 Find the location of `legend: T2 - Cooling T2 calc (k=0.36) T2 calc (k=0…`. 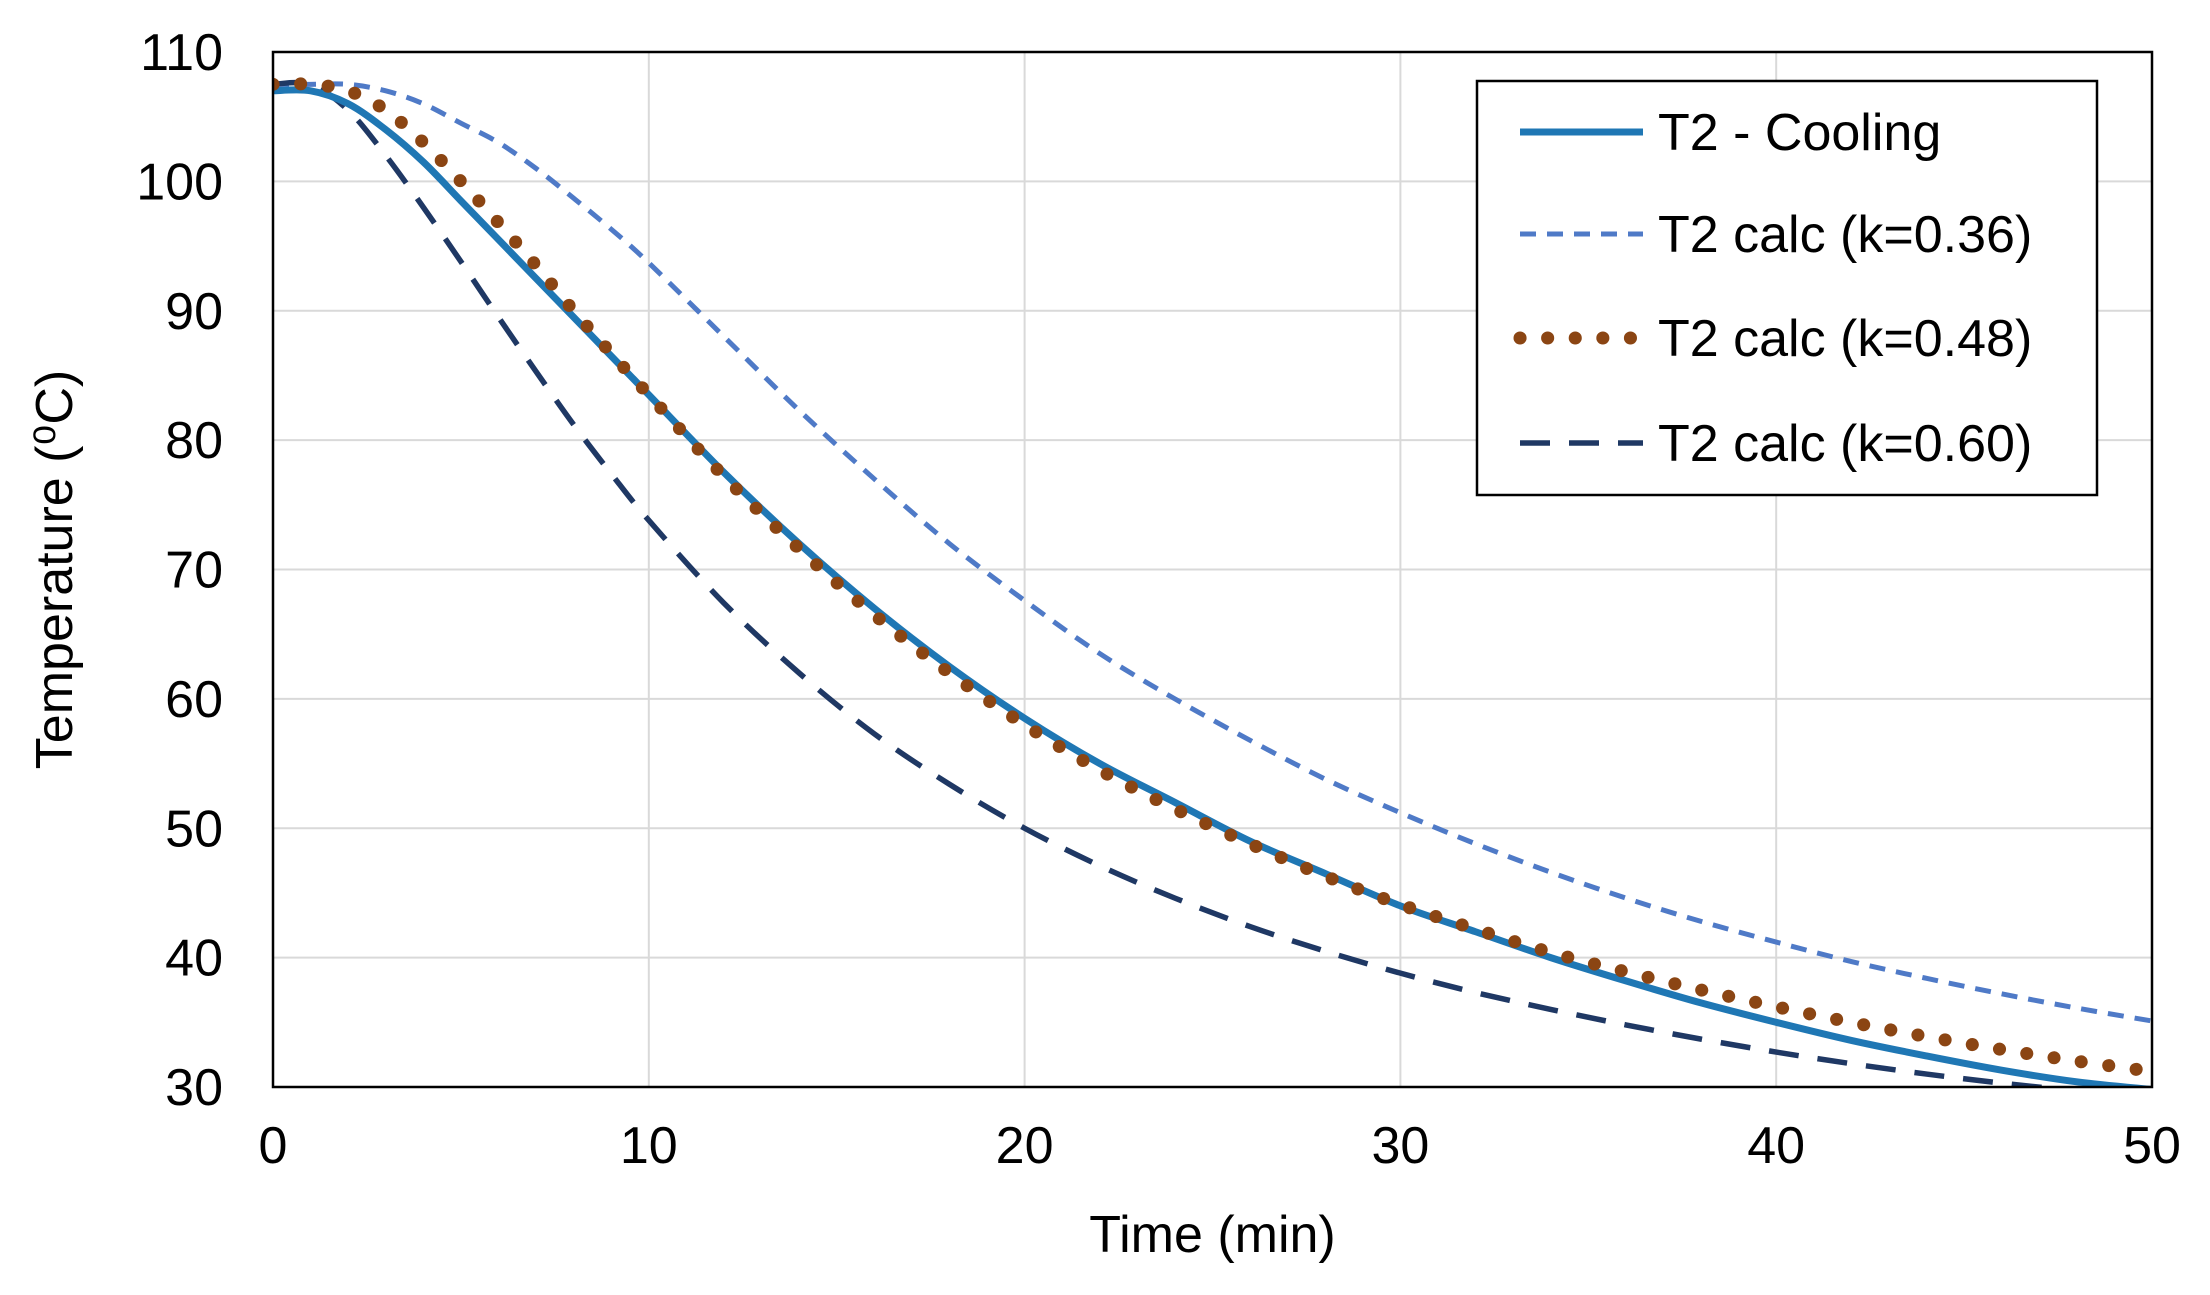

legend: T2 - Cooling T2 calc (k=0.36) T2 calc (k=0… is located at coordinates (1787, 288).